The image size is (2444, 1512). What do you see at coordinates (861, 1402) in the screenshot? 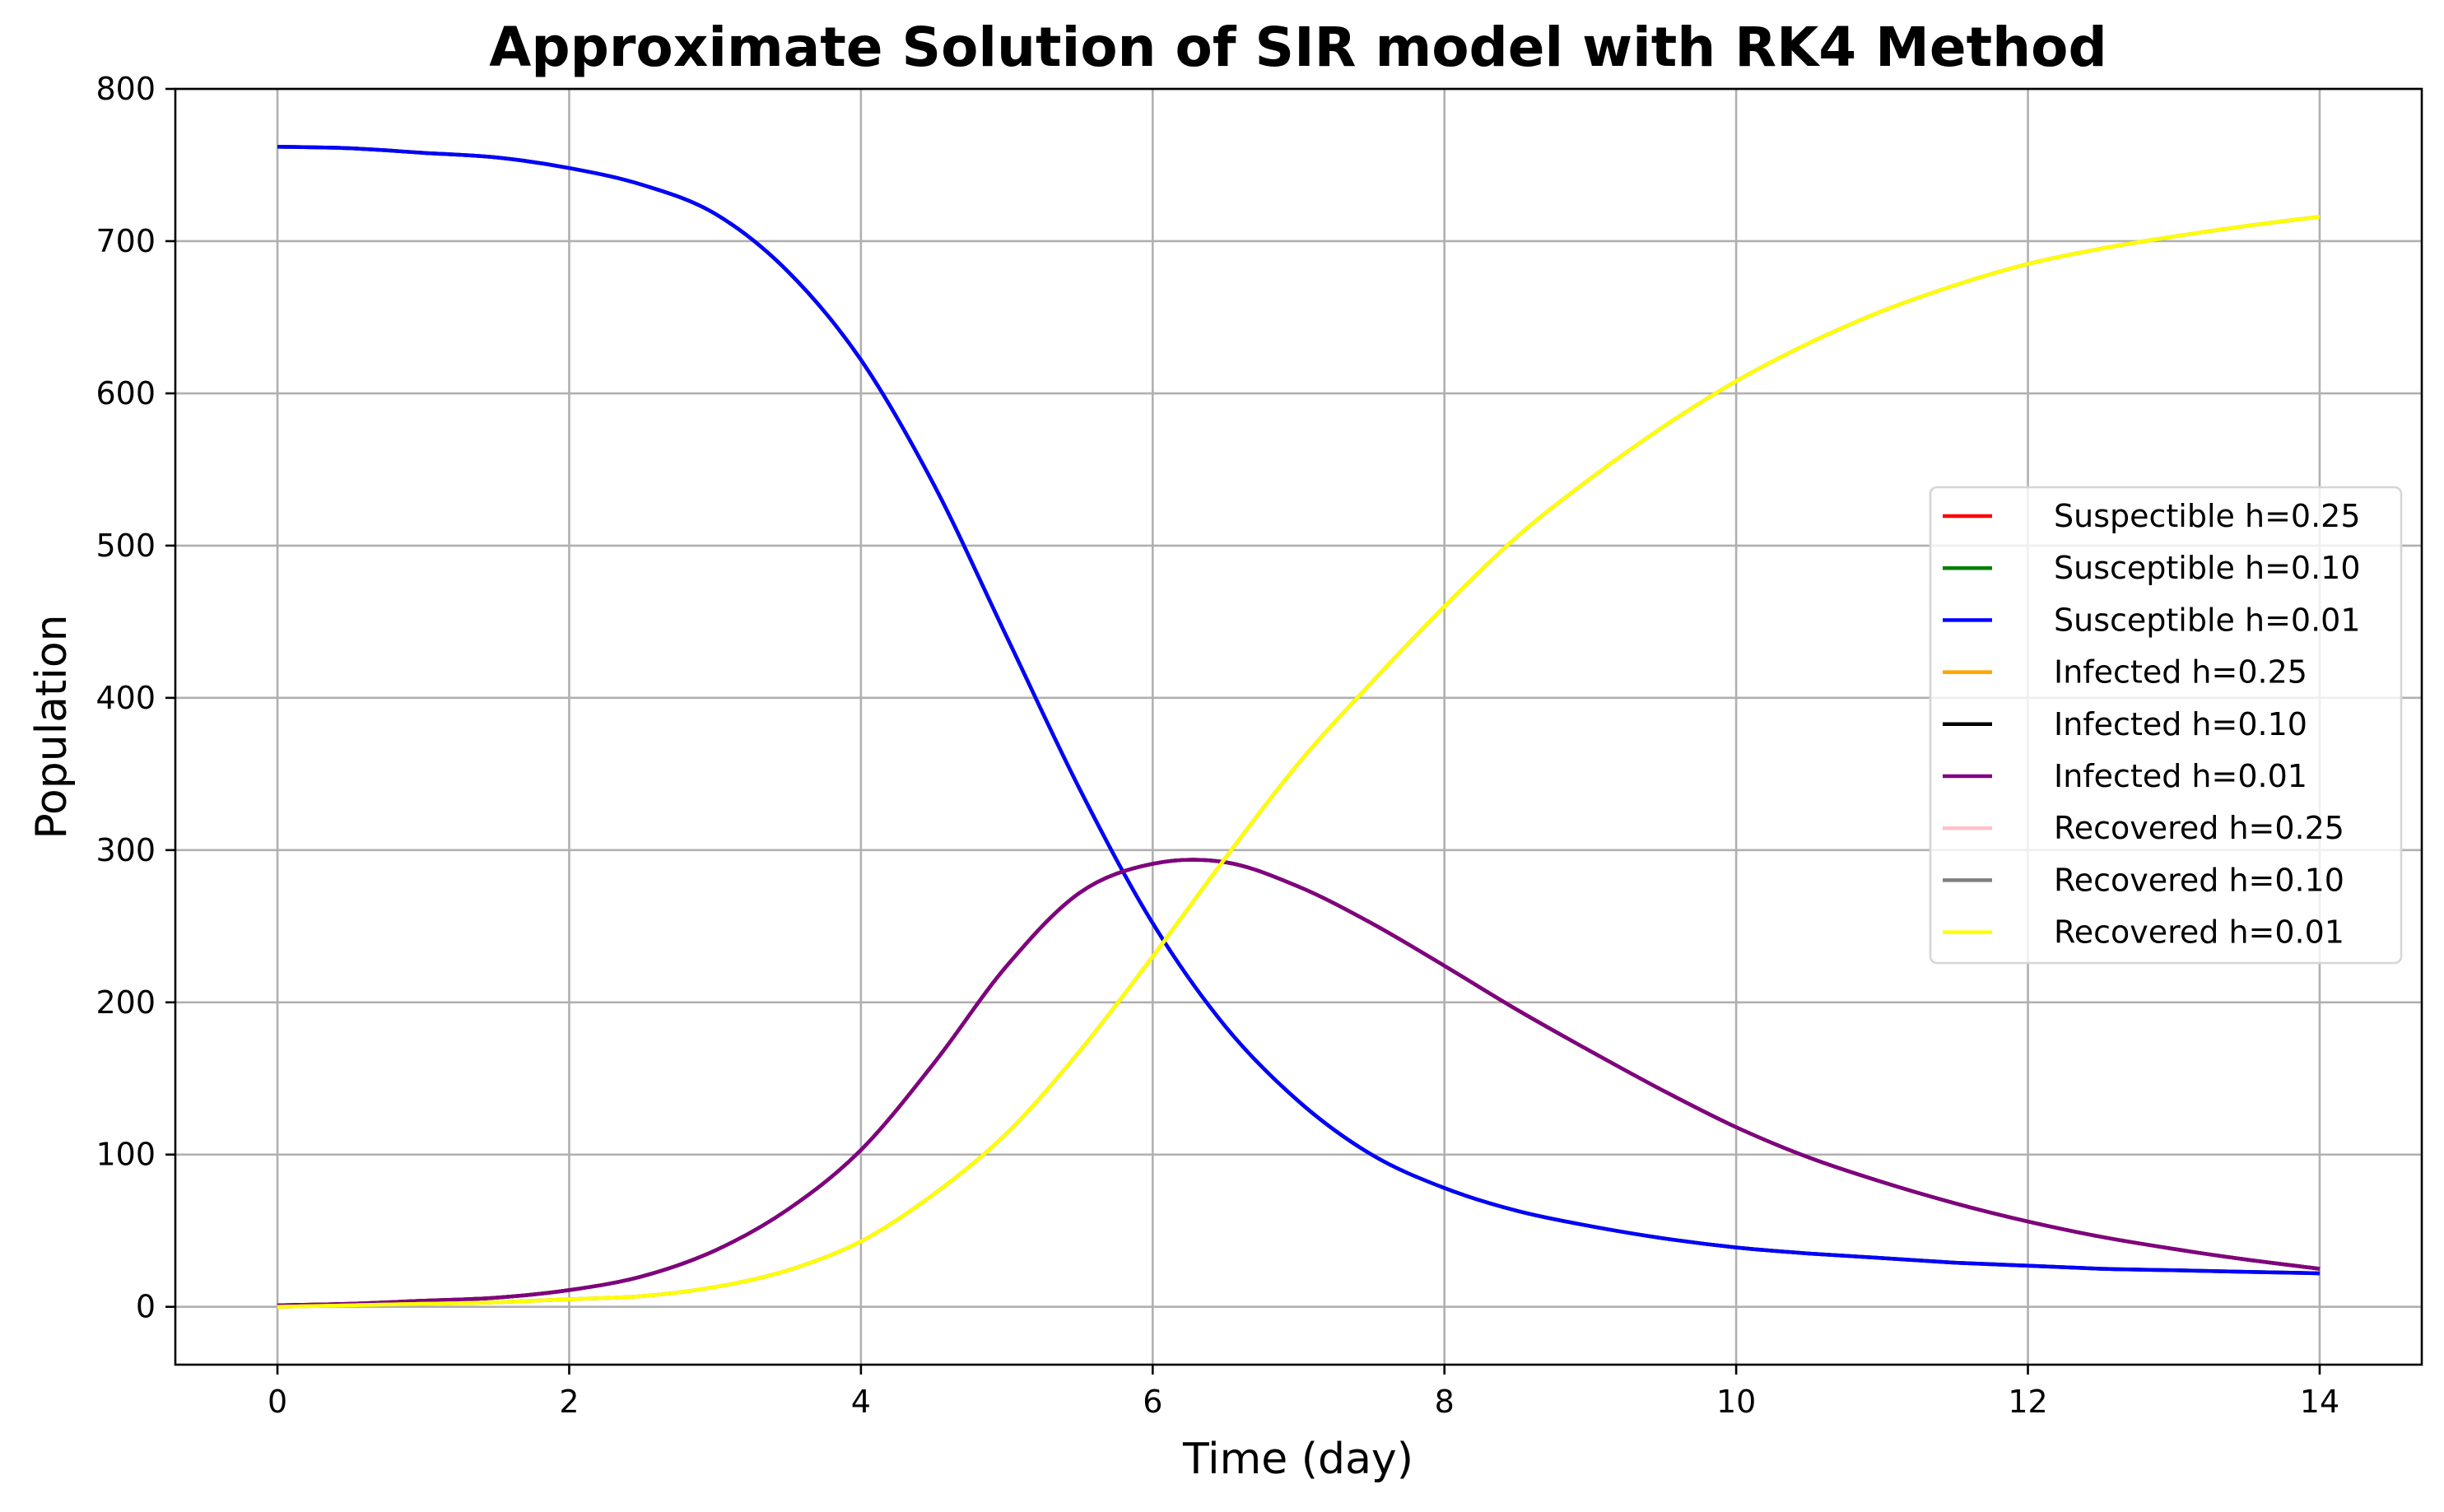
I see `x-tick-label-4: 4` at bounding box center [861, 1402].